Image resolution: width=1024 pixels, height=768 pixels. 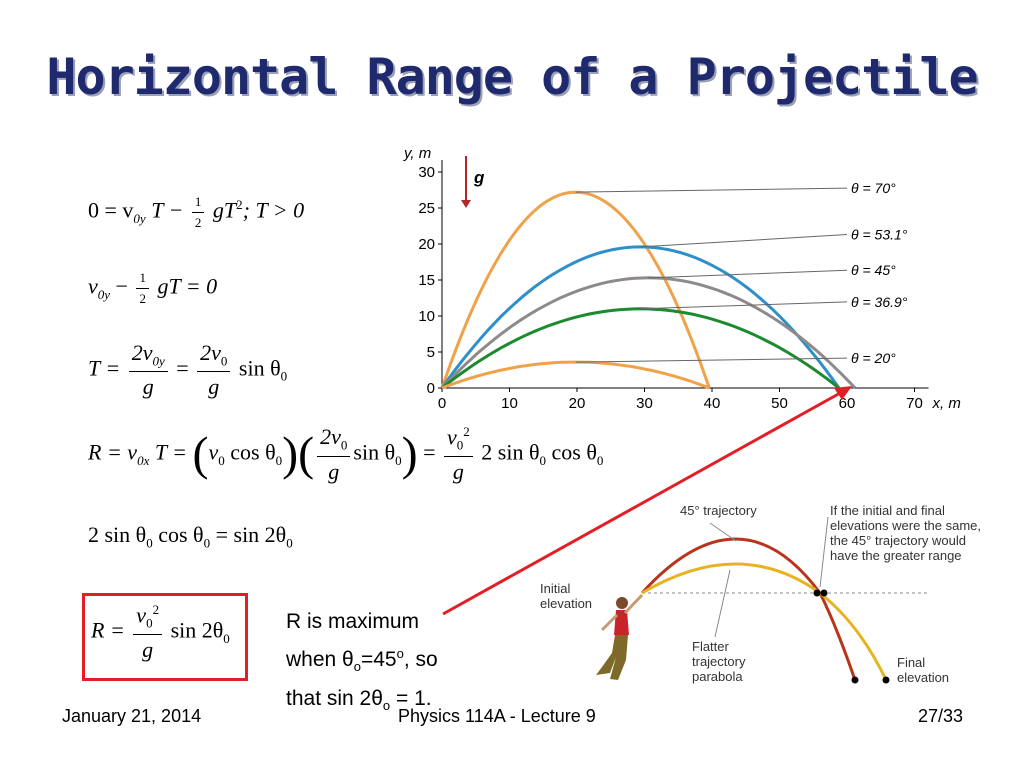 I want to click on x-tick-label: 0, so click(x=442, y=403).